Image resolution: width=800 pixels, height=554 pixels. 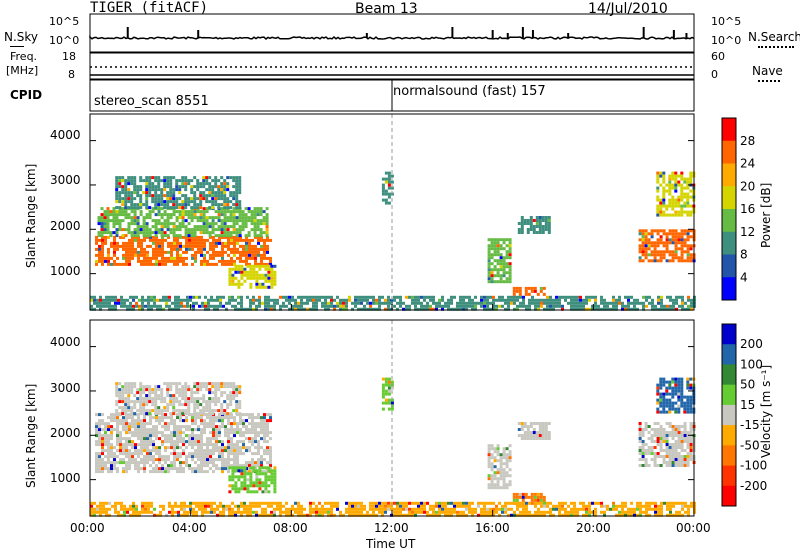 What do you see at coordinates (65, 226) in the screenshot?
I see `power-ytick-2000: 2000` at bounding box center [65, 226].